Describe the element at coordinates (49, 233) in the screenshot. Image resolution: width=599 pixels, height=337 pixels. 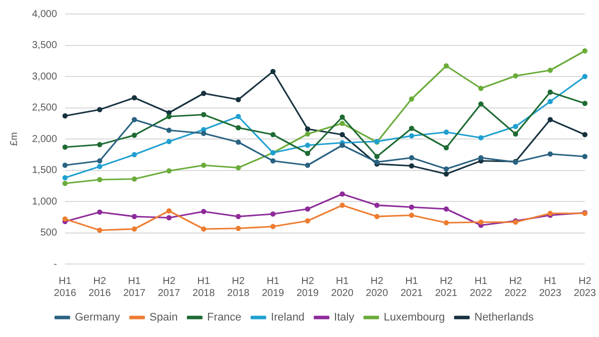
I see `y-tick-label: 500` at that location.